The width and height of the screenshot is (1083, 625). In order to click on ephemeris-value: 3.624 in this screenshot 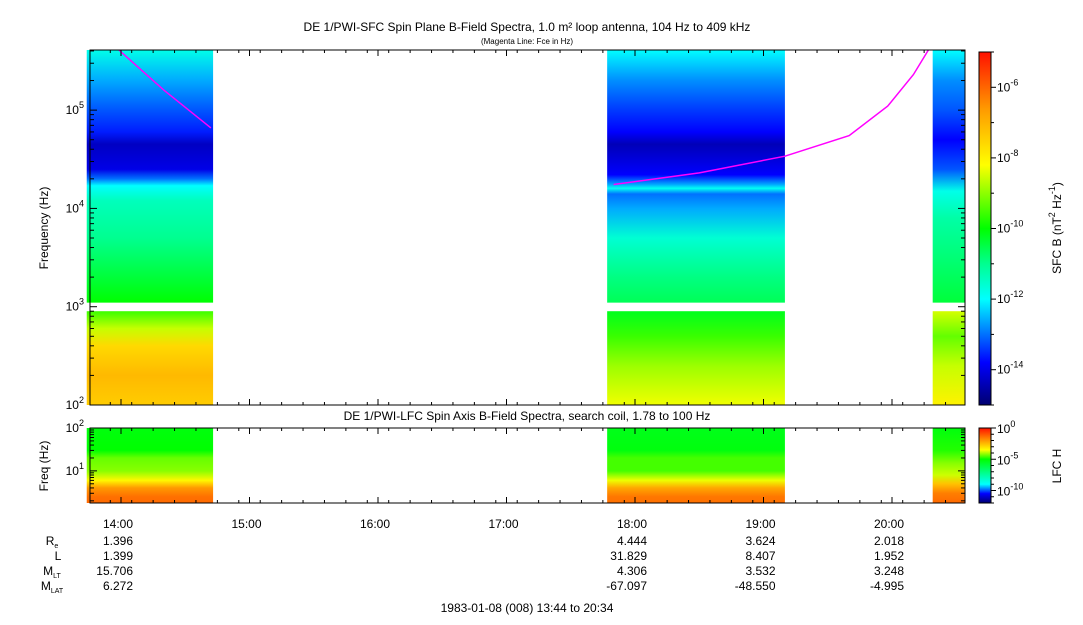, I will do `click(760, 541)`.